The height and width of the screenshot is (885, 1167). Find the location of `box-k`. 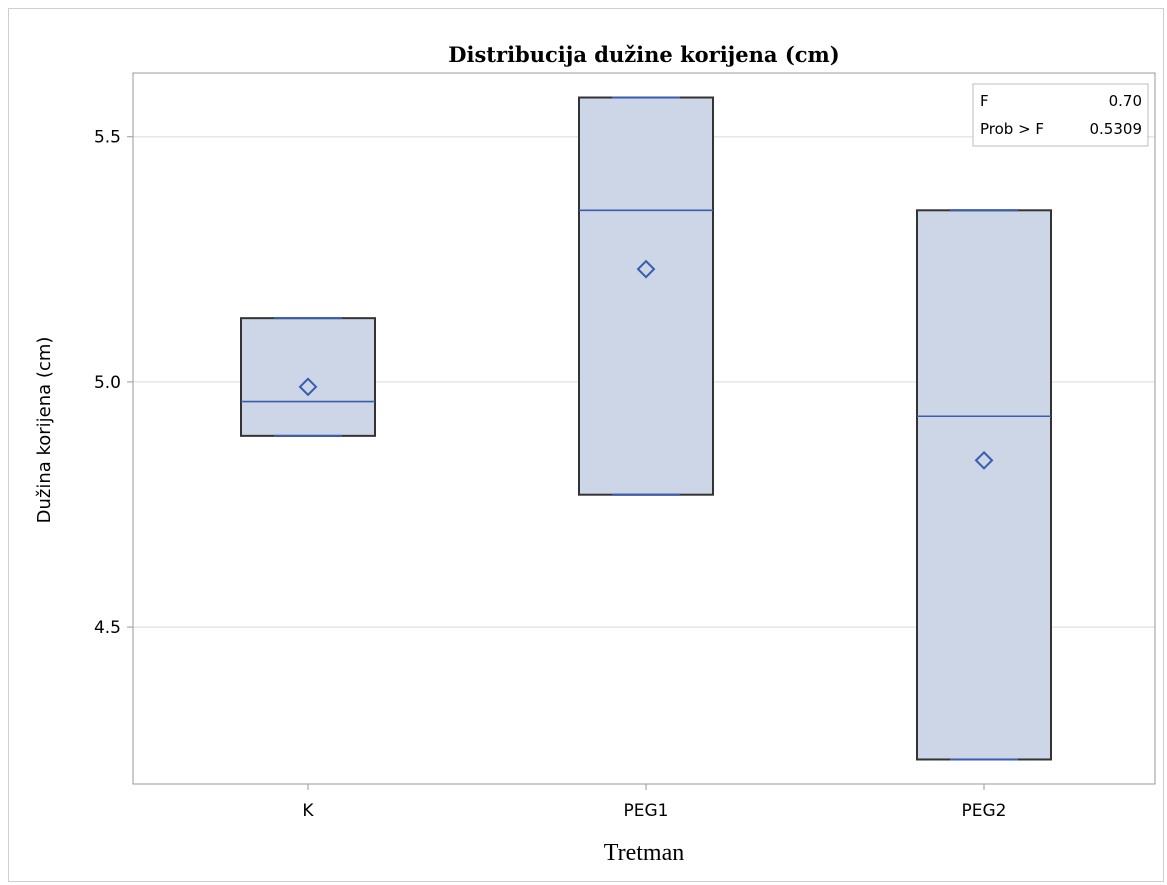

box-k is located at coordinates (308, 377).